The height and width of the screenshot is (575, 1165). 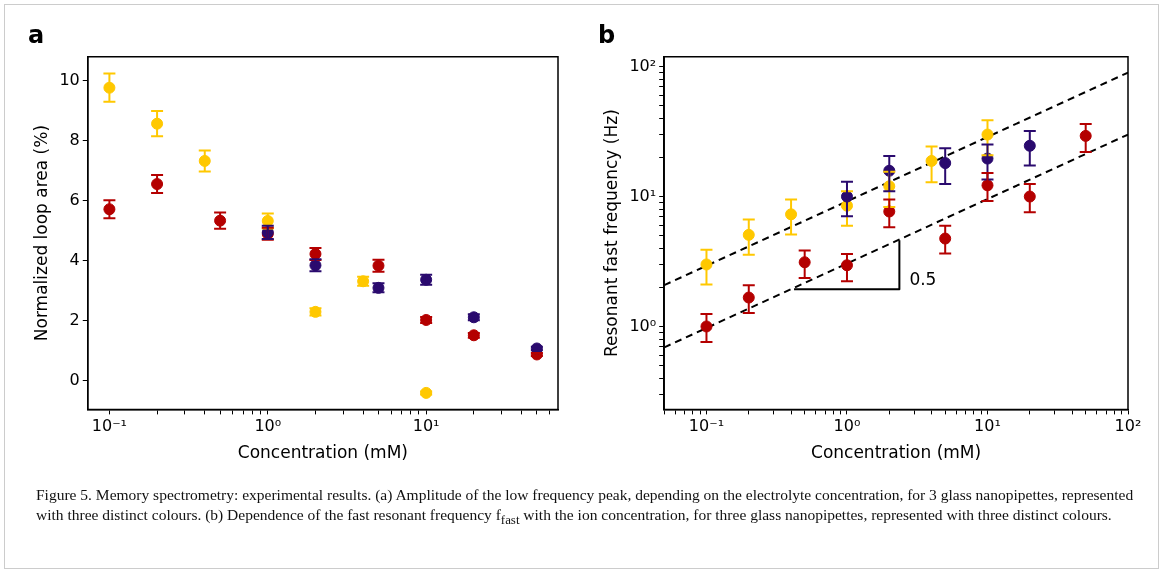 I want to click on y-tick-label: 10², so click(x=643, y=65).